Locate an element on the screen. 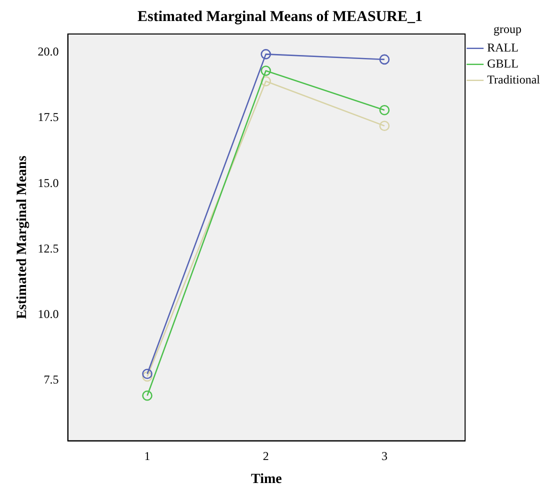  x-axis-title: Time is located at coordinates (266, 480).